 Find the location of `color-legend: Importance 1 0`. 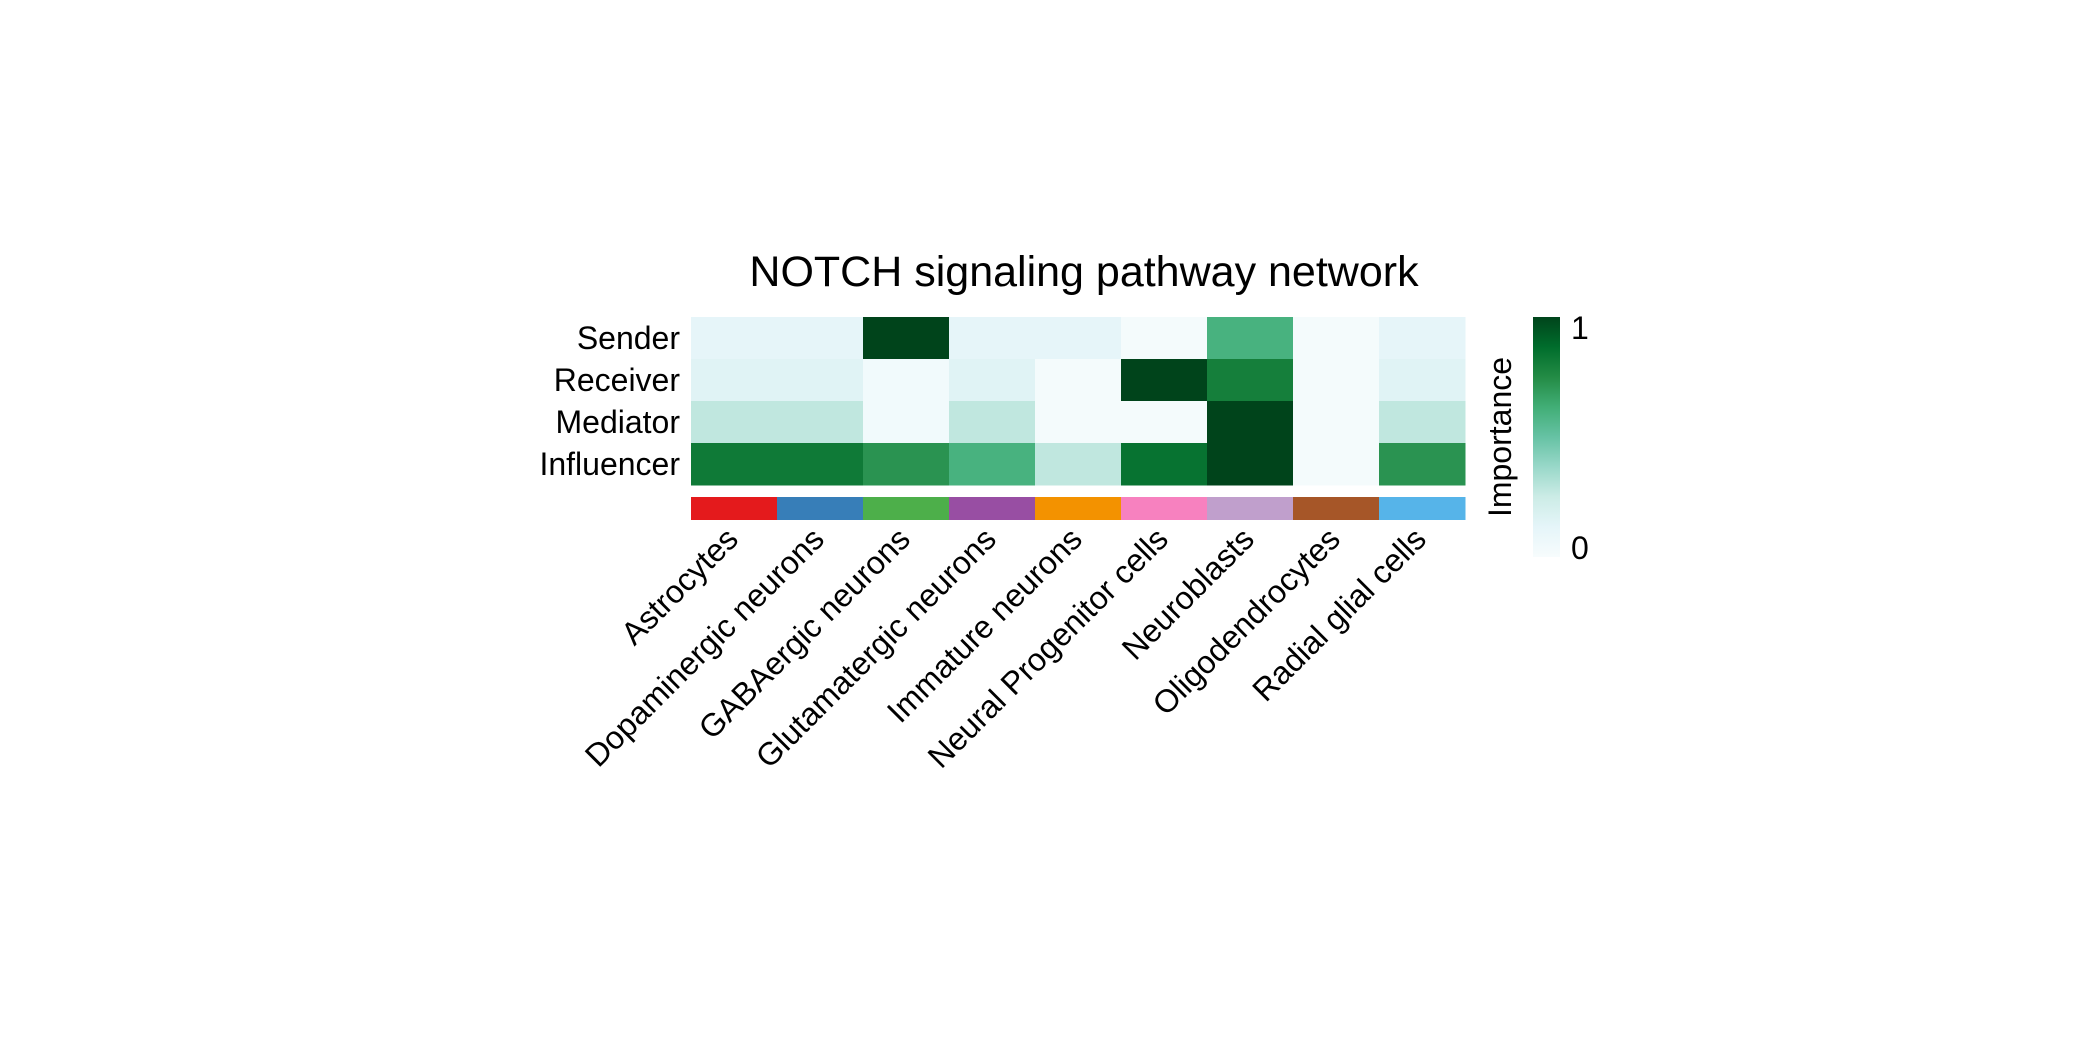

color-legend: Importance 1 0 is located at coordinates (1535, 438).